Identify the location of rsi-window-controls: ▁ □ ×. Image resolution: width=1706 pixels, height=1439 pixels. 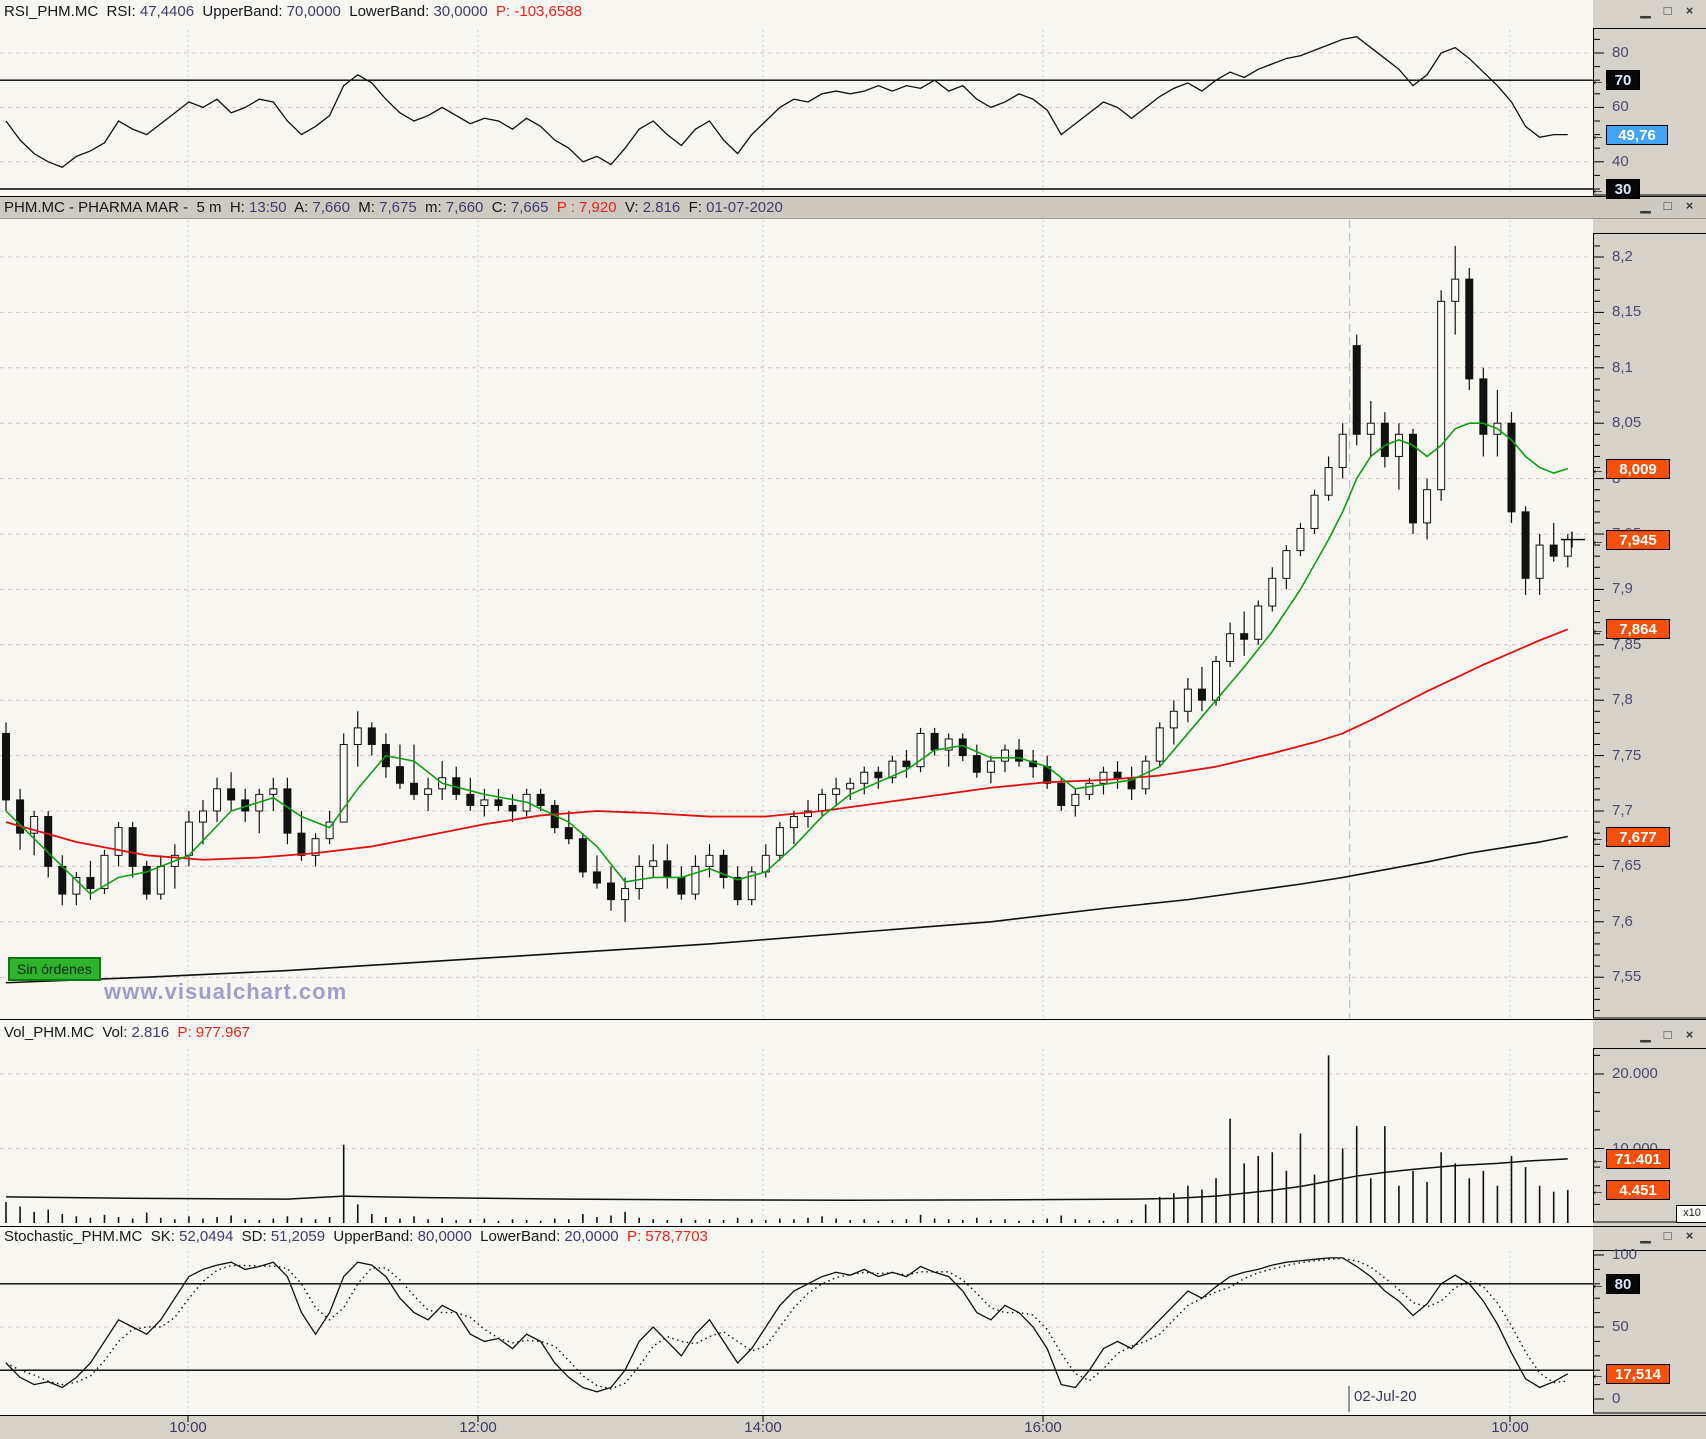
(1667, 11).